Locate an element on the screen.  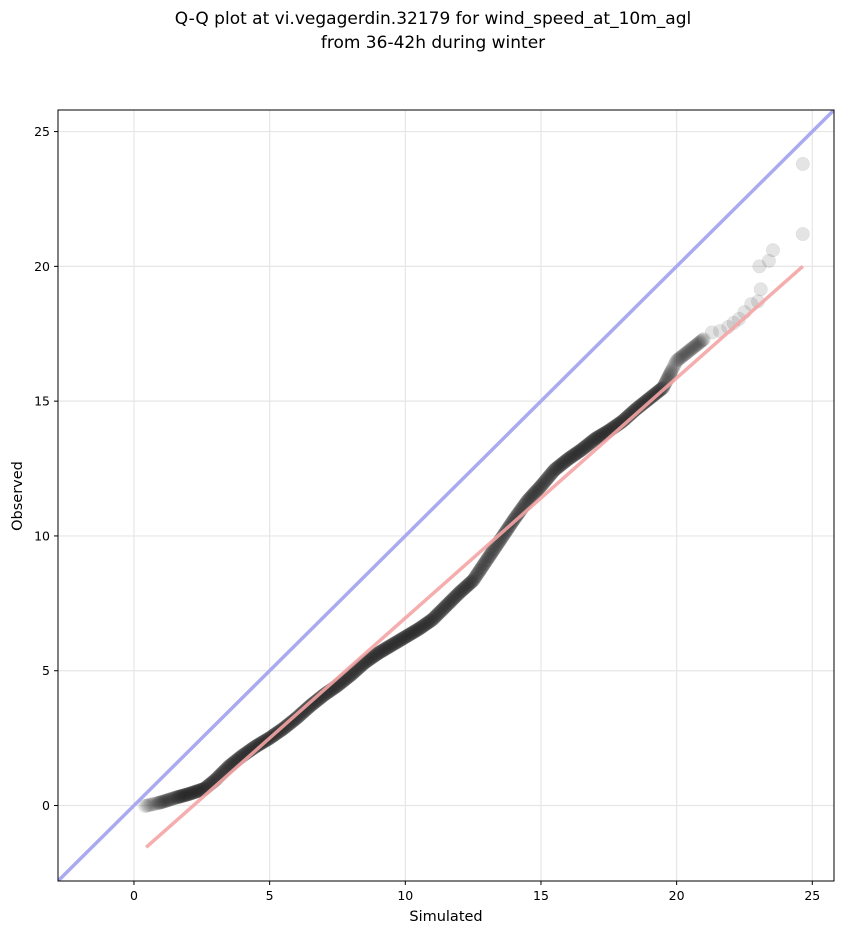
y-axis-ticks: 0 5 10 15 20 25 is located at coordinates (46, 468).